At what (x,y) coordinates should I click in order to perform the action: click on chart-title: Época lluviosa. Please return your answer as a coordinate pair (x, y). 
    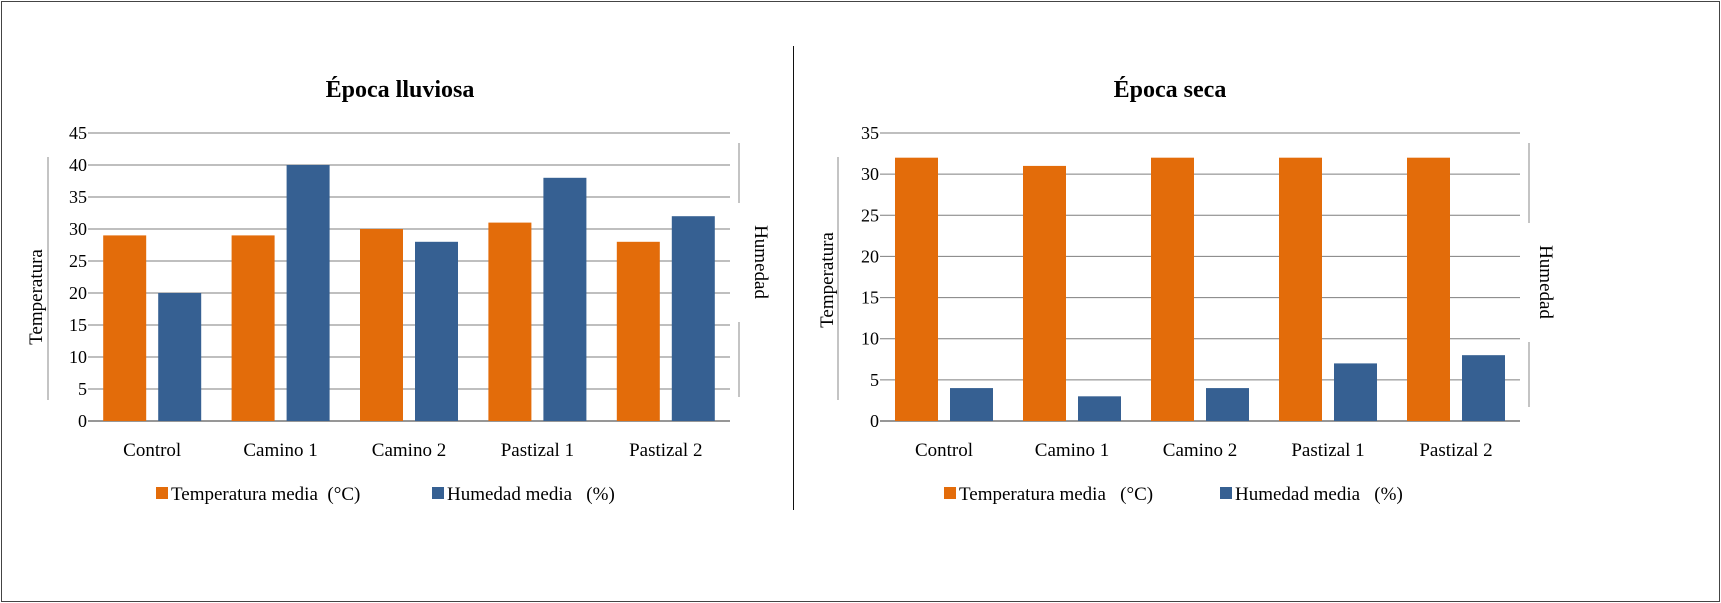
    Looking at the image, I should click on (400, 90).